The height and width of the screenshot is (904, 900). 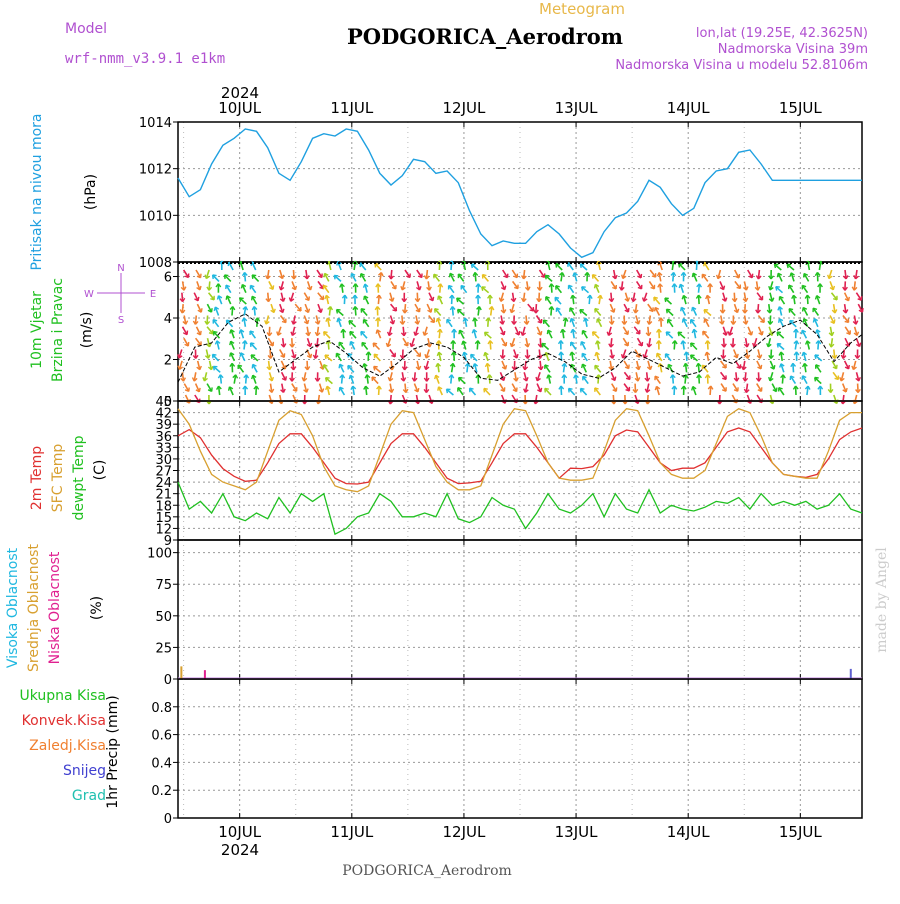 I want to click on model-label: Model, so click(x=86, y=29).